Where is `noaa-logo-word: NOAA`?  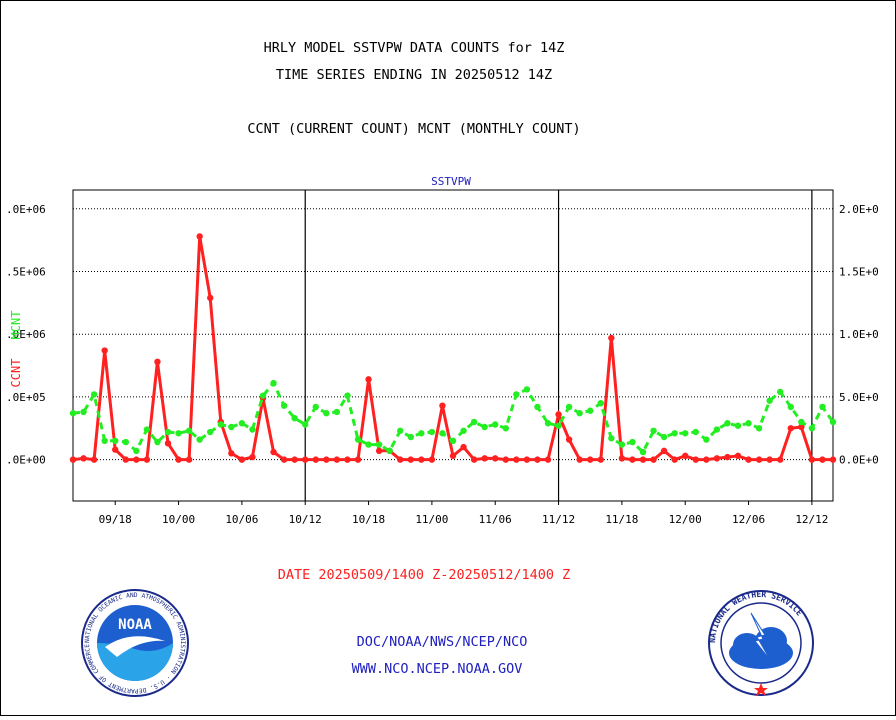
noaa-logo-word: NOAA is located at coordinates (135, 625).